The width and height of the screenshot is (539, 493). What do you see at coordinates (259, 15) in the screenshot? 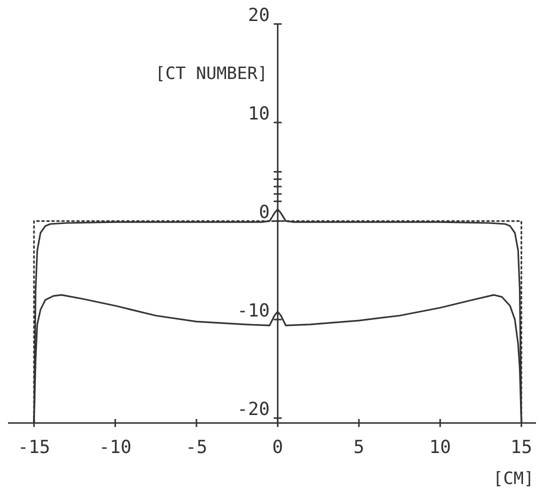
I see `y-tick-label: 20` at bounding box center [259, 15].